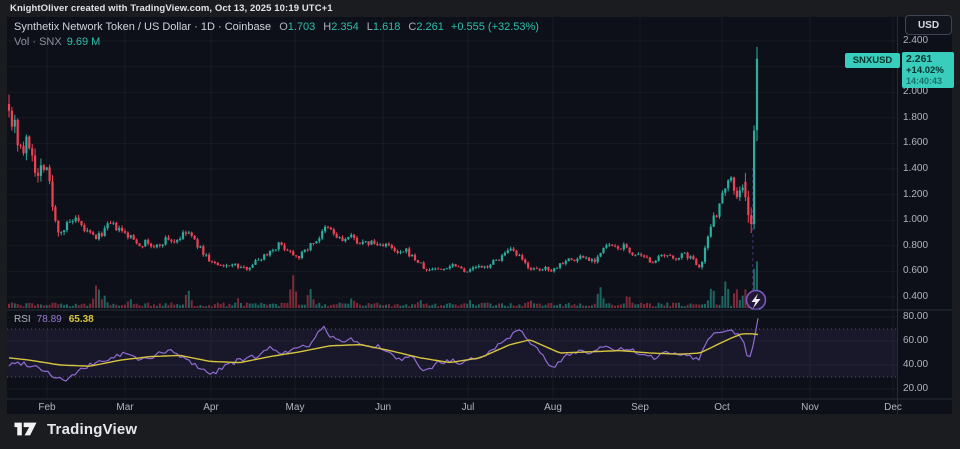  What do you see at coordinates (916, 316) in the screenshot?
I see `rsi-tick-label: 80.00` at bounding box center [916, 316].